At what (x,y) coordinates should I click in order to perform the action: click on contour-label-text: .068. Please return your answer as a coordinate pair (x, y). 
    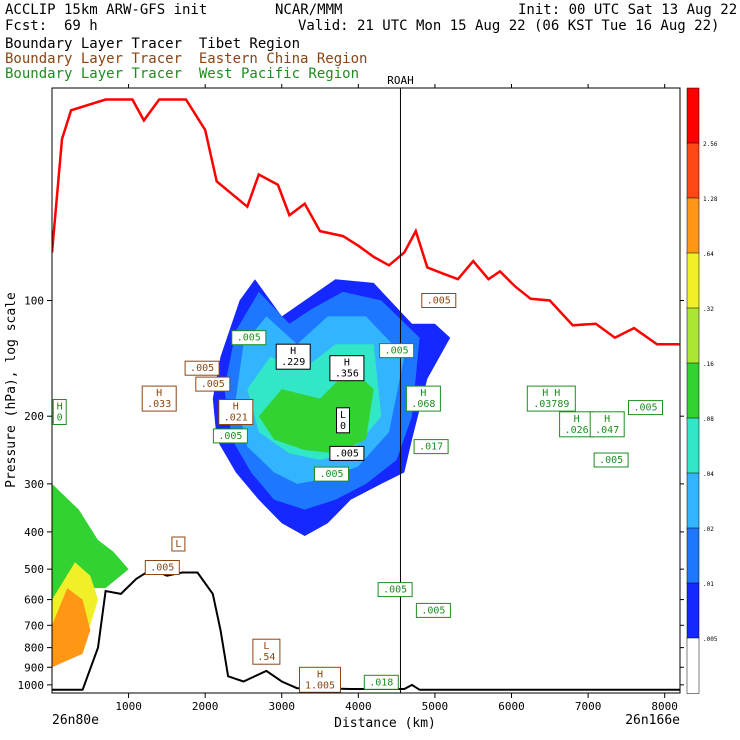
    Looking at the image, I should click on (423, 404).